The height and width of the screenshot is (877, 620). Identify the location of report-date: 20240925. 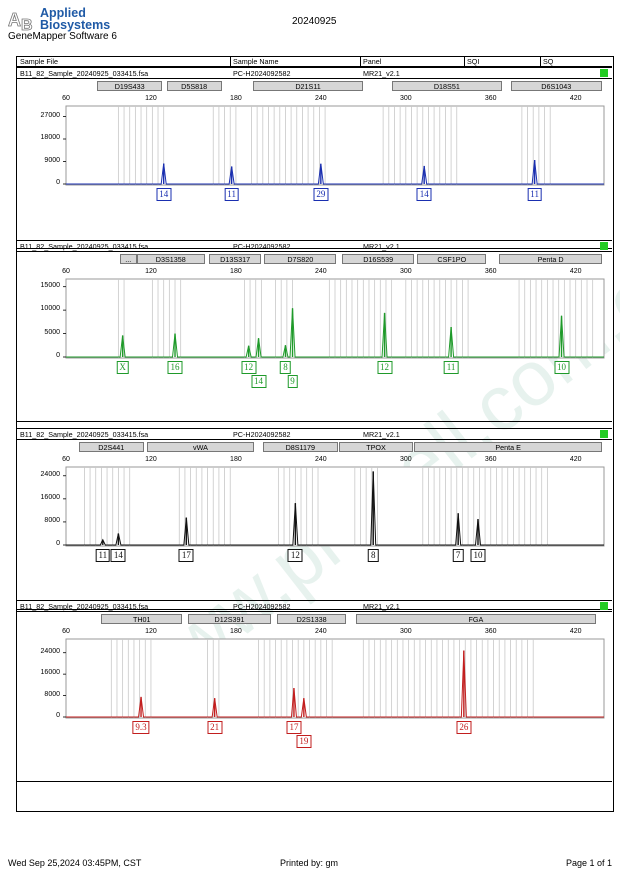
(314, 21).